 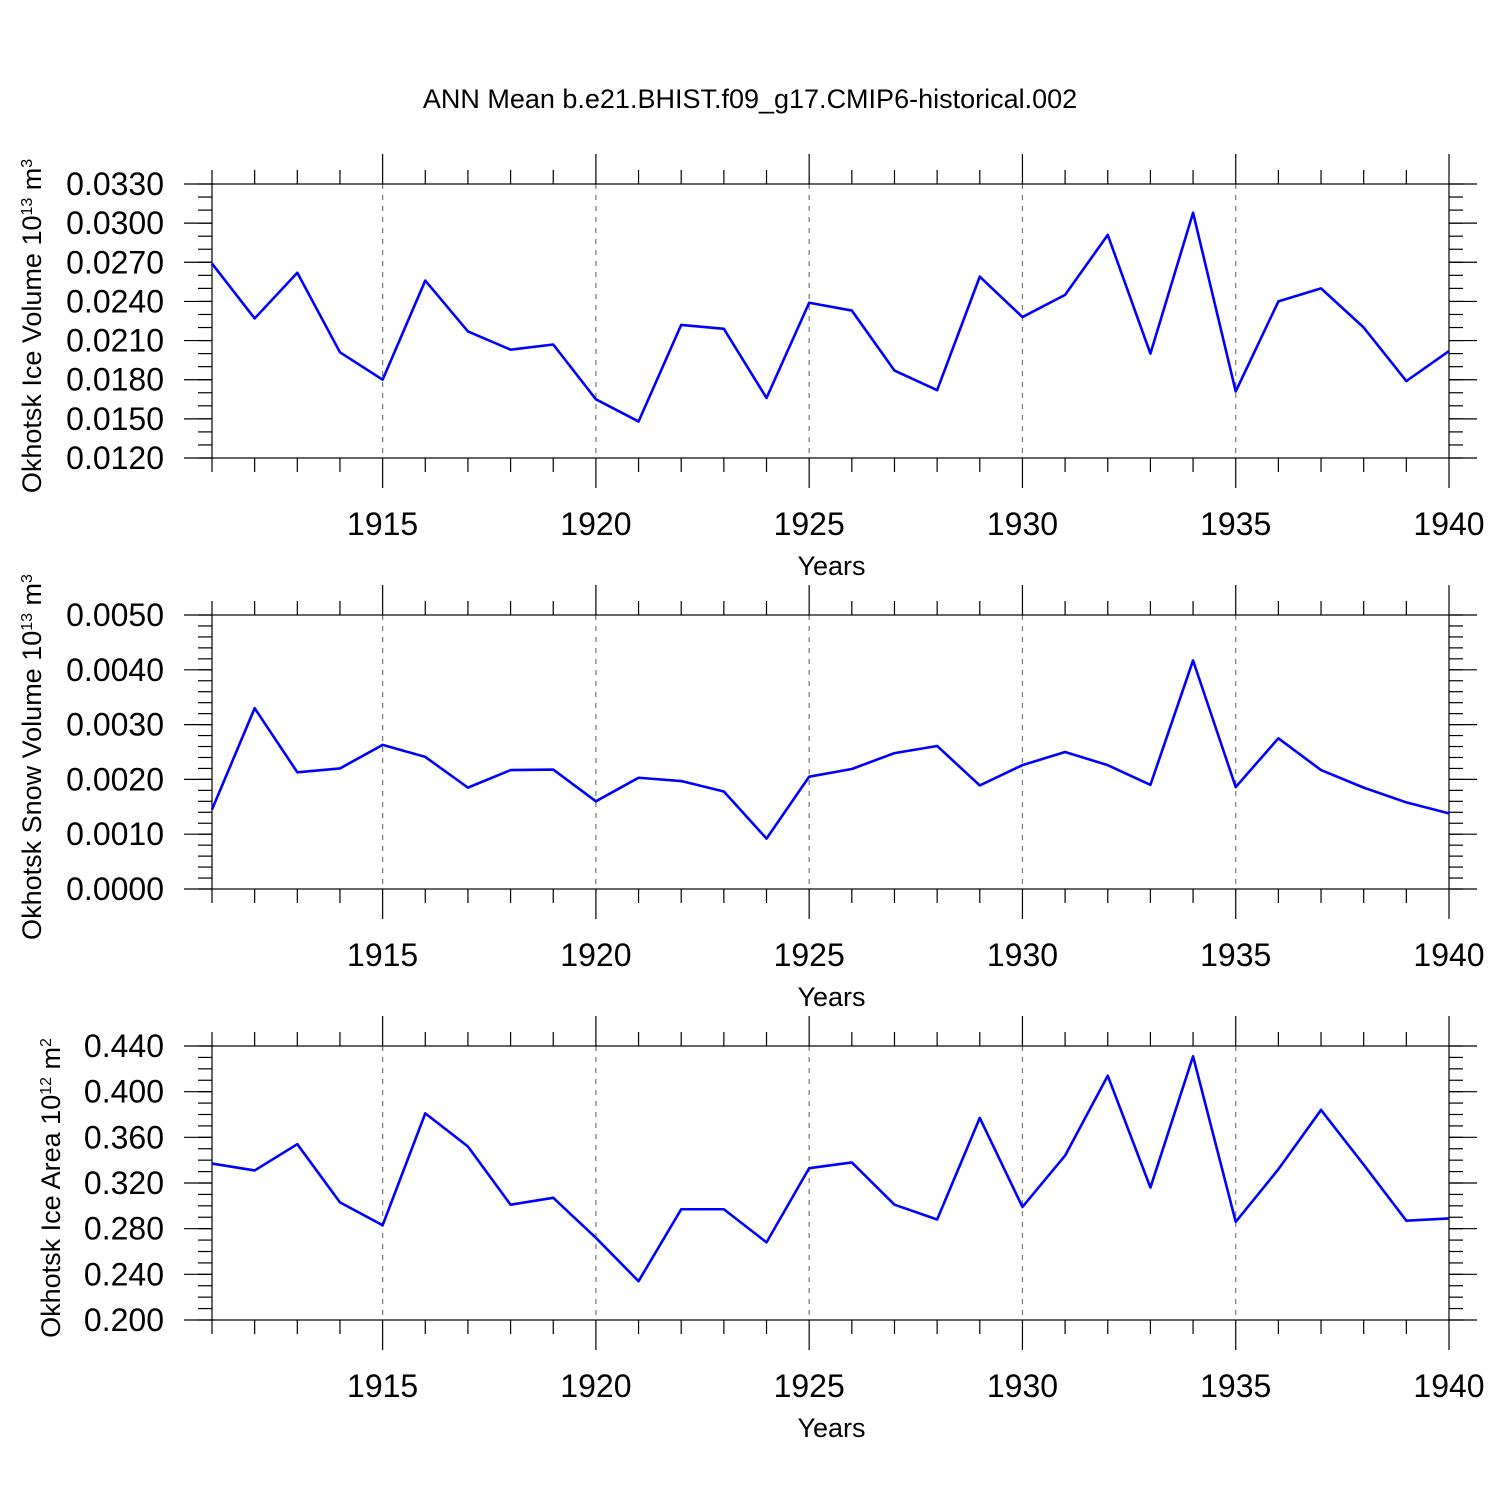 I want to click on y-tick-label: 0.0300, so click(x=115, y=223).